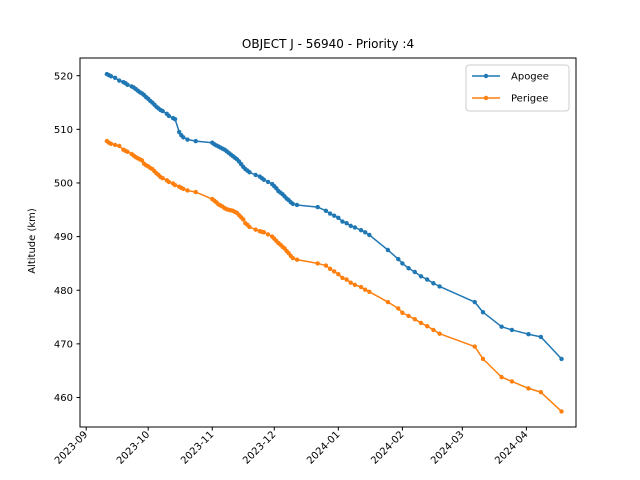 The width and height of the screenshot is (640, 480). I want to click on y-tick-label: 470, so click(63, 344).